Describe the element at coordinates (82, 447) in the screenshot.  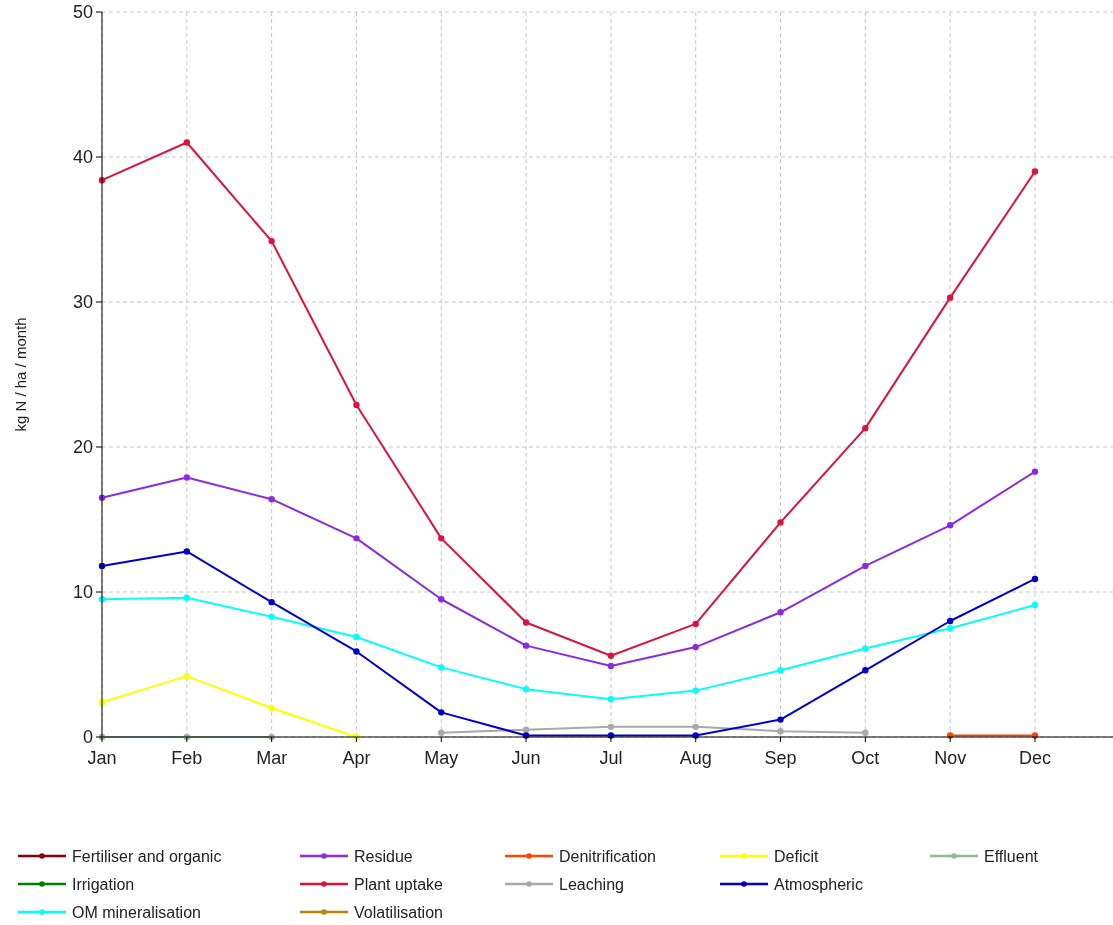
I see `y-tick-label: 20` at that location.